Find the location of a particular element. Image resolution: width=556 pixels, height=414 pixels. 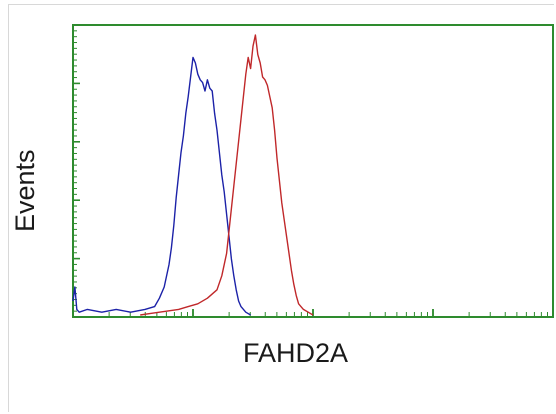

y-axis-label: Events is located at coordinates (25, 190).